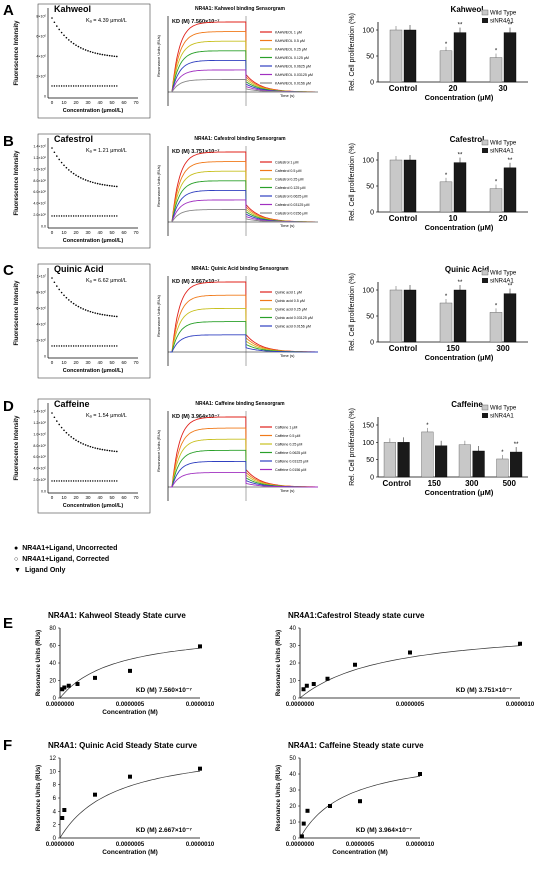  What do you see at coordinates (100, 362) in the screenshot?
I see `fluor-x-tick: 40` at bounding box center [100, 362].